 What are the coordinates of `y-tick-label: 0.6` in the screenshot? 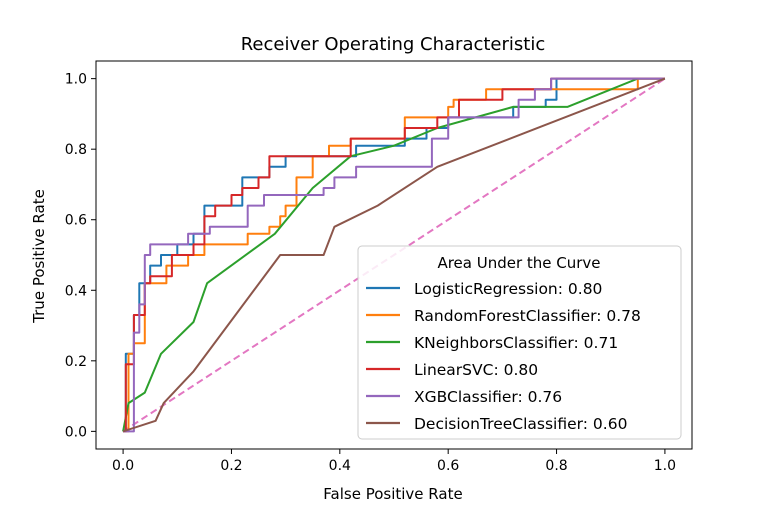 It's located at (76, 221).